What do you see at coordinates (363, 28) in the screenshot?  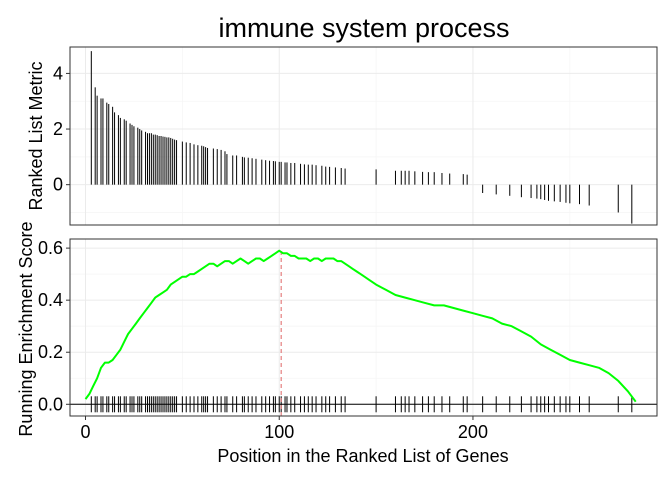 I see `chart-title: immune system process` at bounding box center [363, 28].